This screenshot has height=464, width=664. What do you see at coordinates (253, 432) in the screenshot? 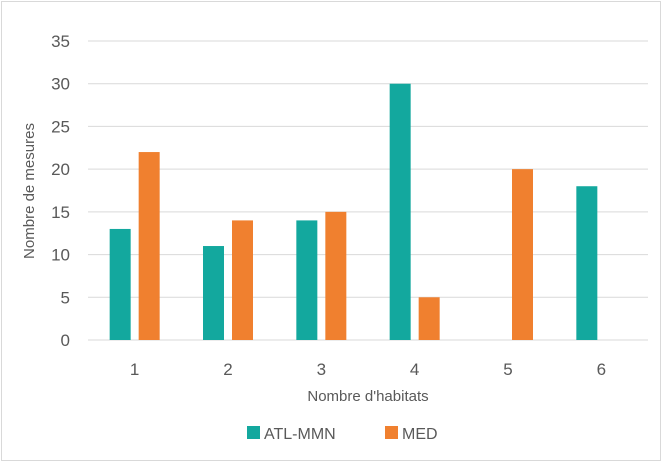
I see `legend-swatch-atl-mmn` at bounding box center [253, 432].